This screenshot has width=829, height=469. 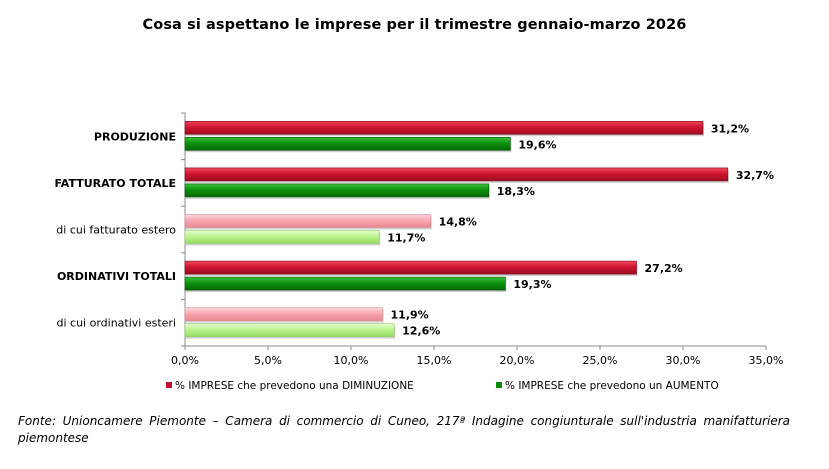 I want to click on x-tick-label: 30,0%, so click(x=683, y=360).